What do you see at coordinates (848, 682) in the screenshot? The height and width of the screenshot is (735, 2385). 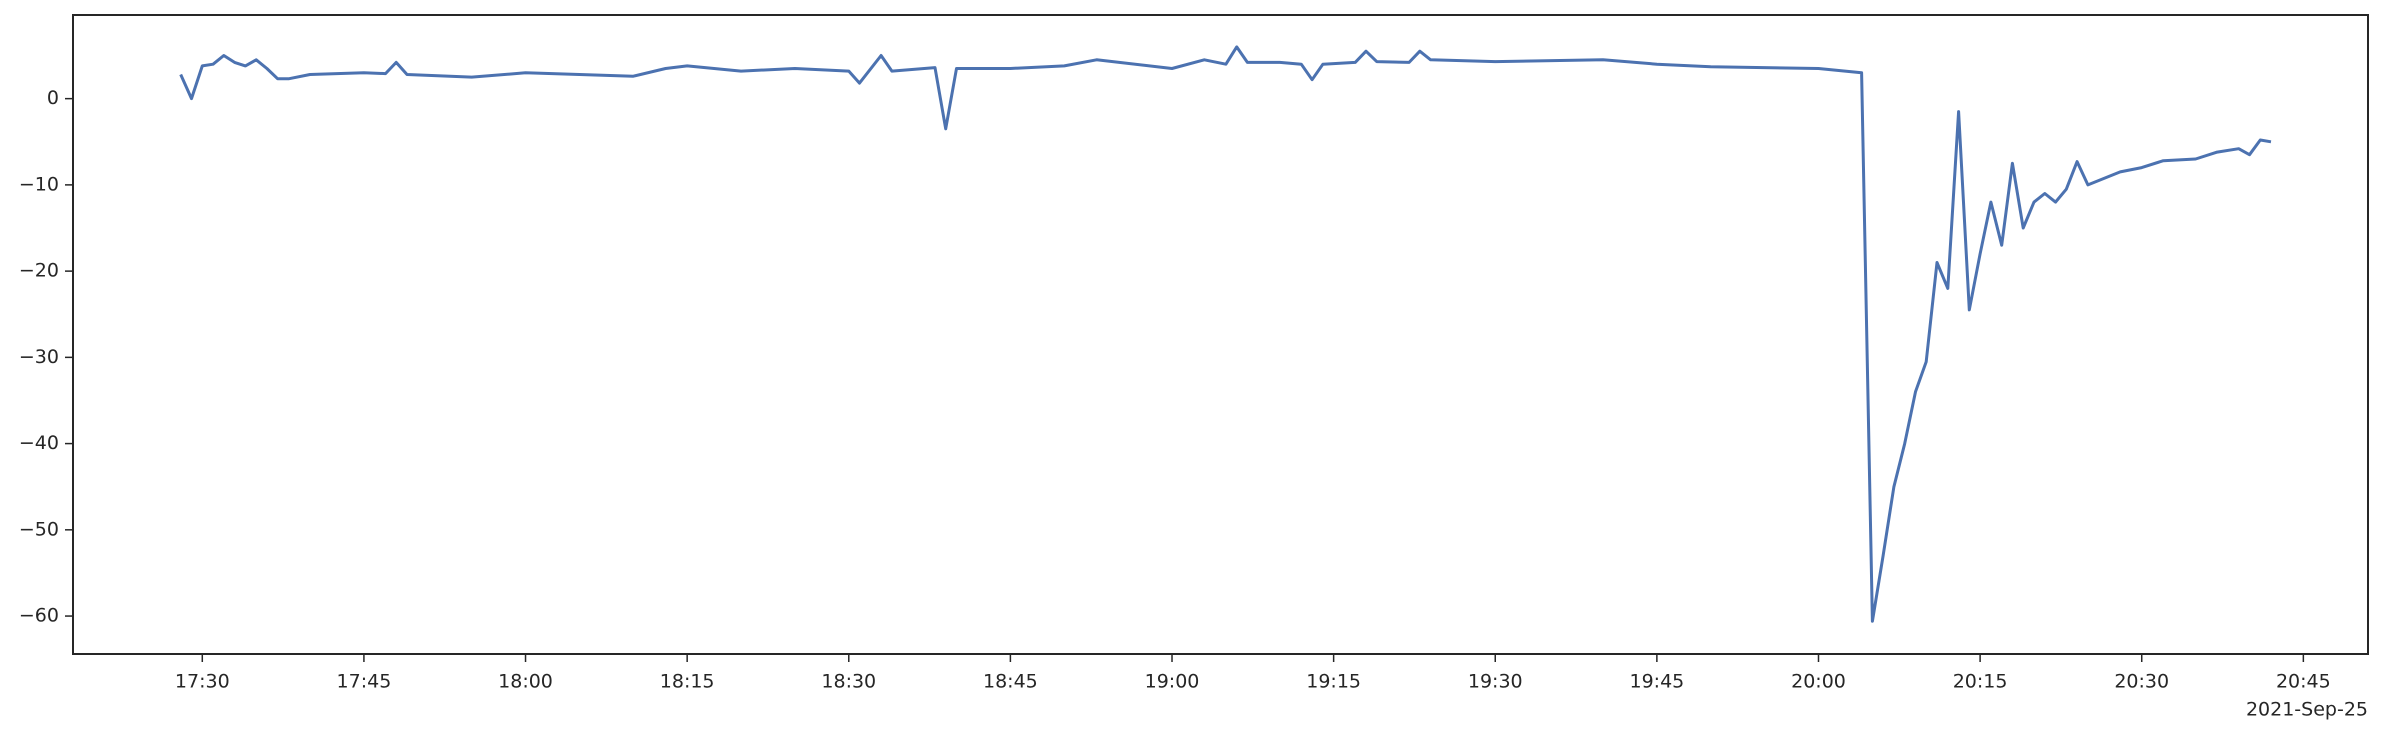 I see `x-tick-label: 18:30` at bounding box center [848, 682].